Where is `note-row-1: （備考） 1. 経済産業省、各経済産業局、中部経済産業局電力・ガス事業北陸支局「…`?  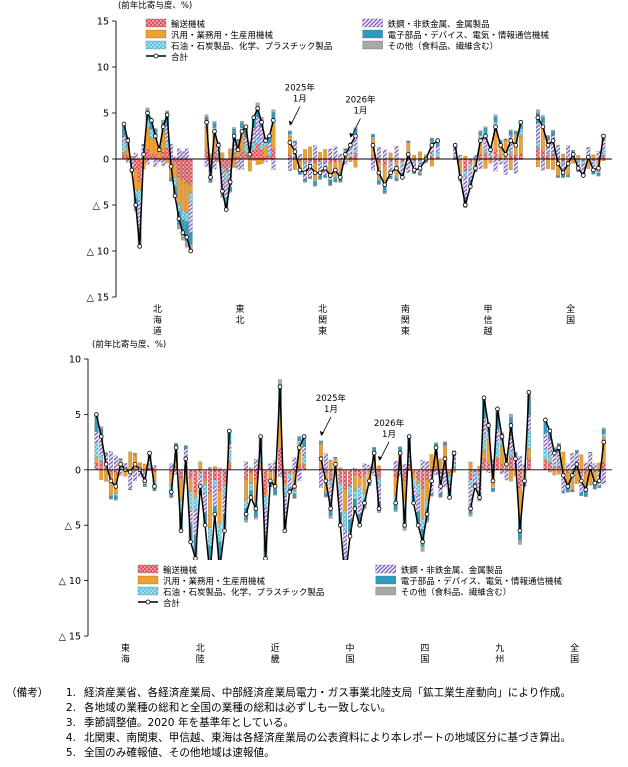 note-row-1: （備考） 1. 経済産業省、各経済産業局、中部経済産業局電力・ガス事業北陸支局「… is located at coordinates (316, 693).